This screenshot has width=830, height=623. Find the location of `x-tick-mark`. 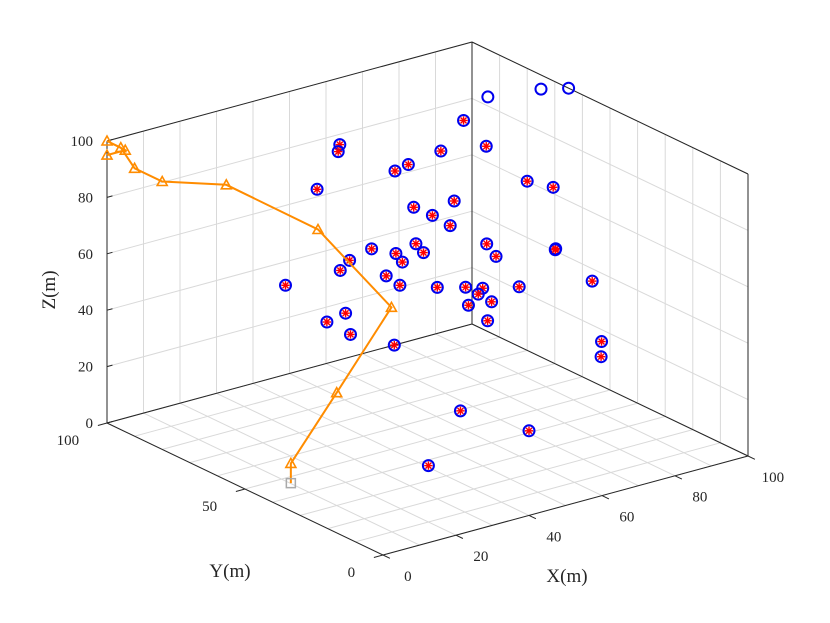

x-tick-mark is located at coordinates (678, 477).